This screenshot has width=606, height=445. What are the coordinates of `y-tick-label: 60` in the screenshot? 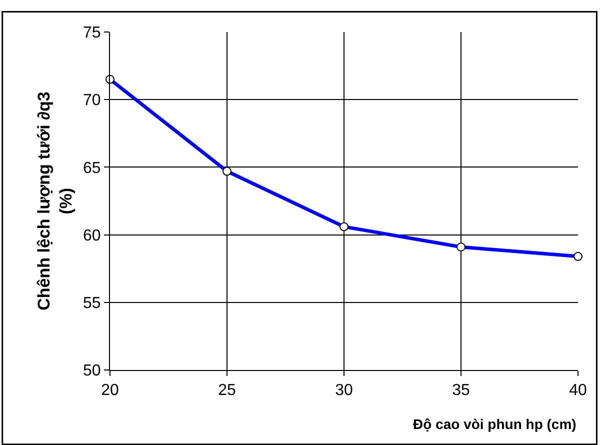 It's located at (92, 235).